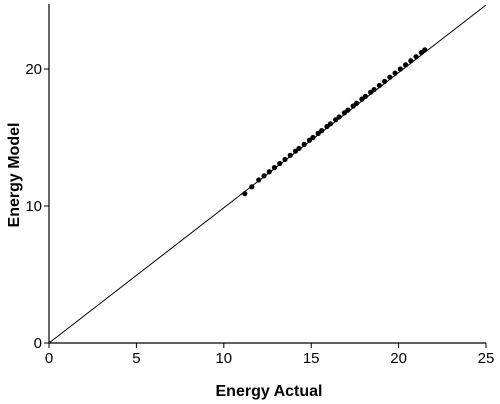 The height and width of the screenshot is (404, 500). I want to click on x-tick-label-10: 10, so click(223, 358).